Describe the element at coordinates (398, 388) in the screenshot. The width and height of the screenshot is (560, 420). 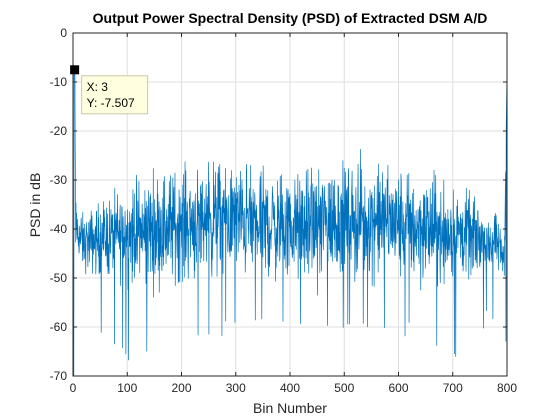
I see `x-tick-label: 600` at that location.